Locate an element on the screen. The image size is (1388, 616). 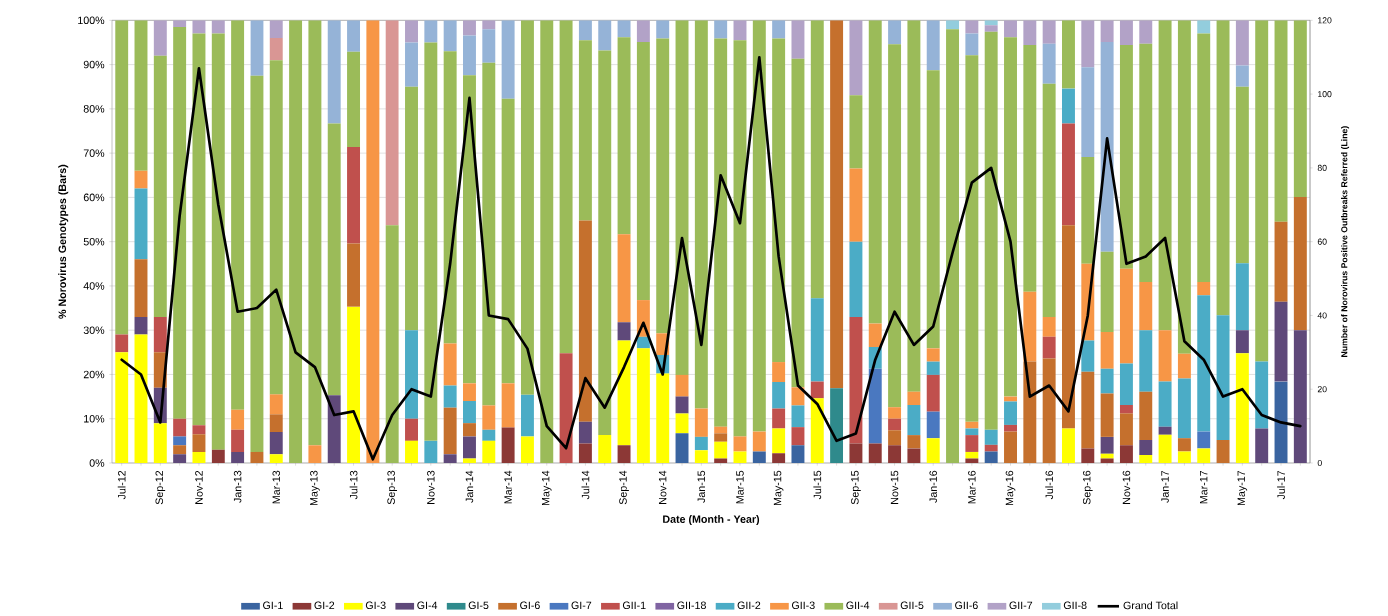
x-tick-label: May-13 is located at coordinates (315, 487).